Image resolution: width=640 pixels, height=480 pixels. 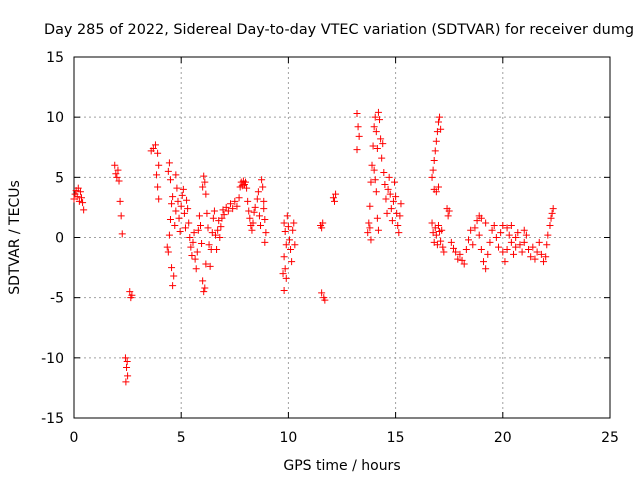 What do you see at coordinates (55, 58) in the screenshot?
I see `y-tick-label: 15` at bounding box center [55, 58].